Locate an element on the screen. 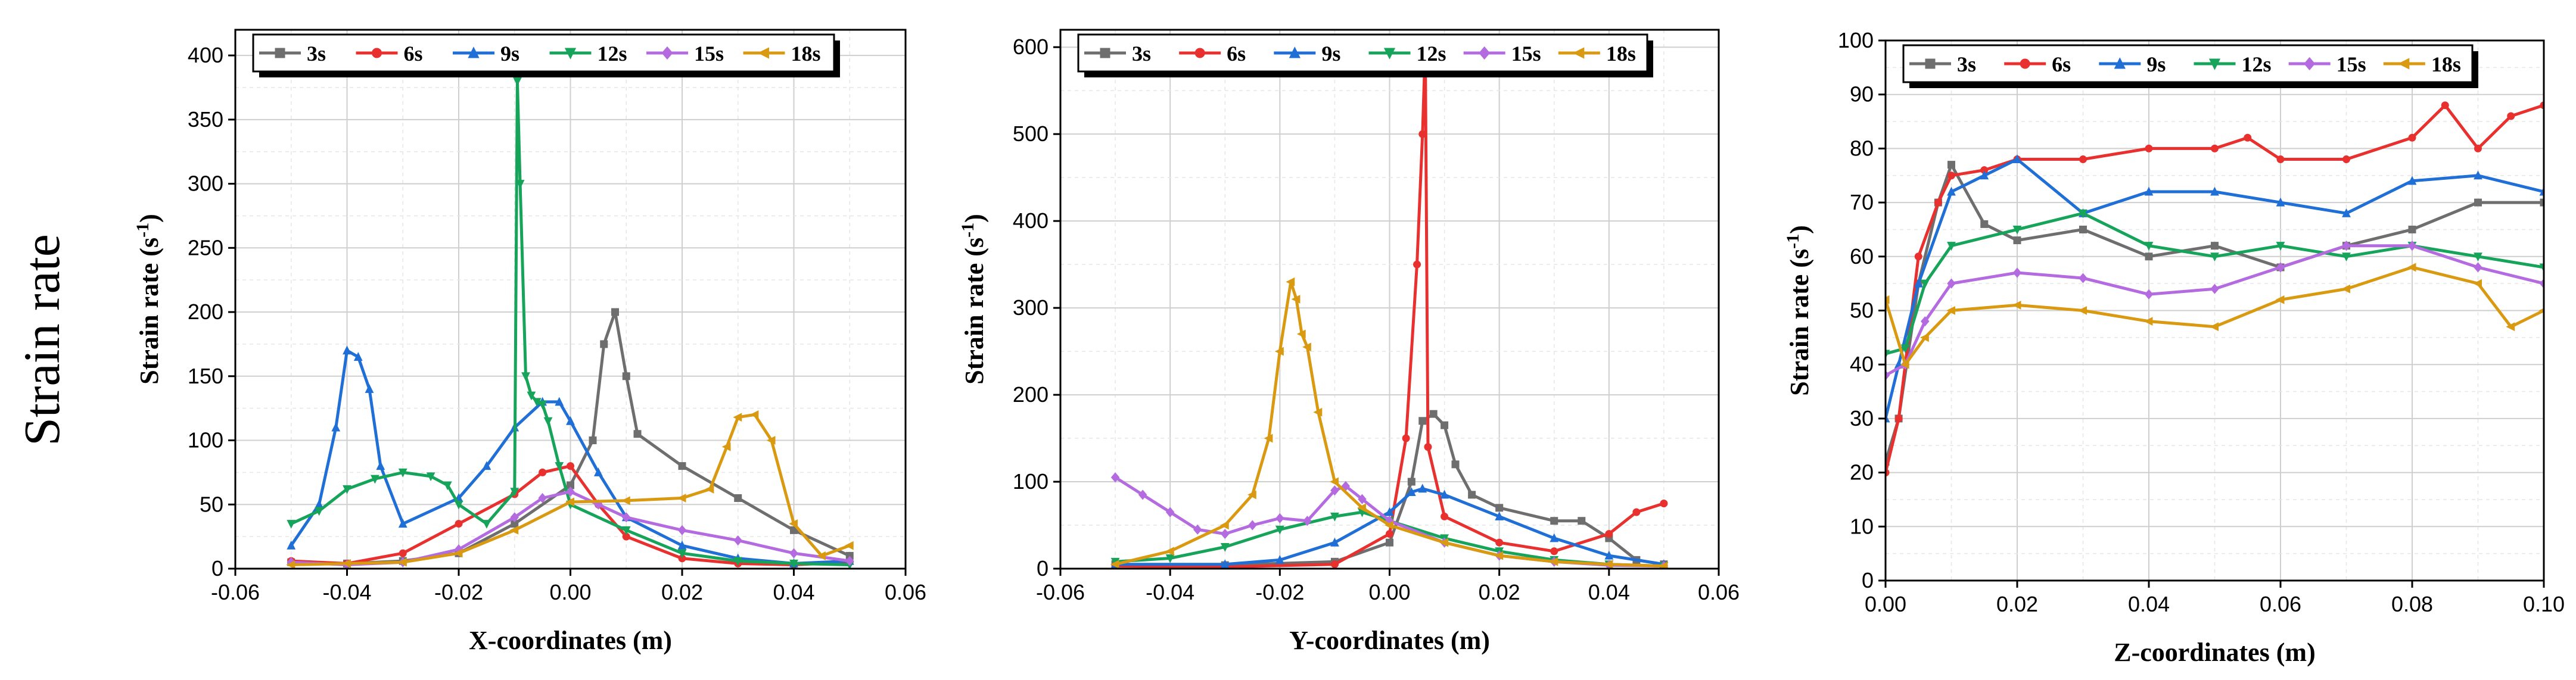 This screenshot has width=2576, height=680. series-6s is located at coordinates (2215, 289).